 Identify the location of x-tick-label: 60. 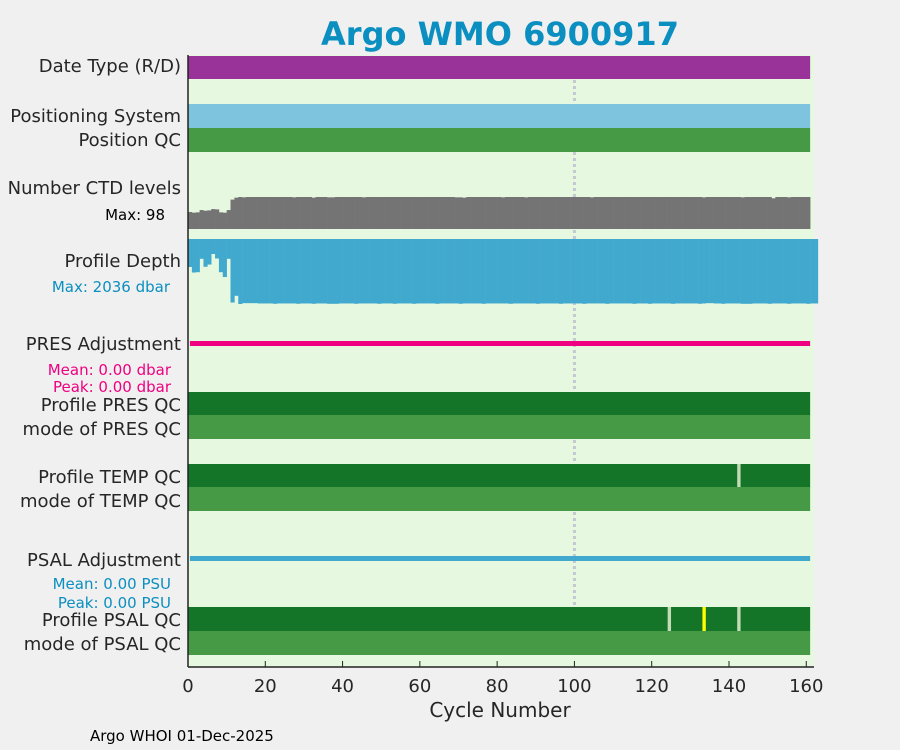
(419, 686).